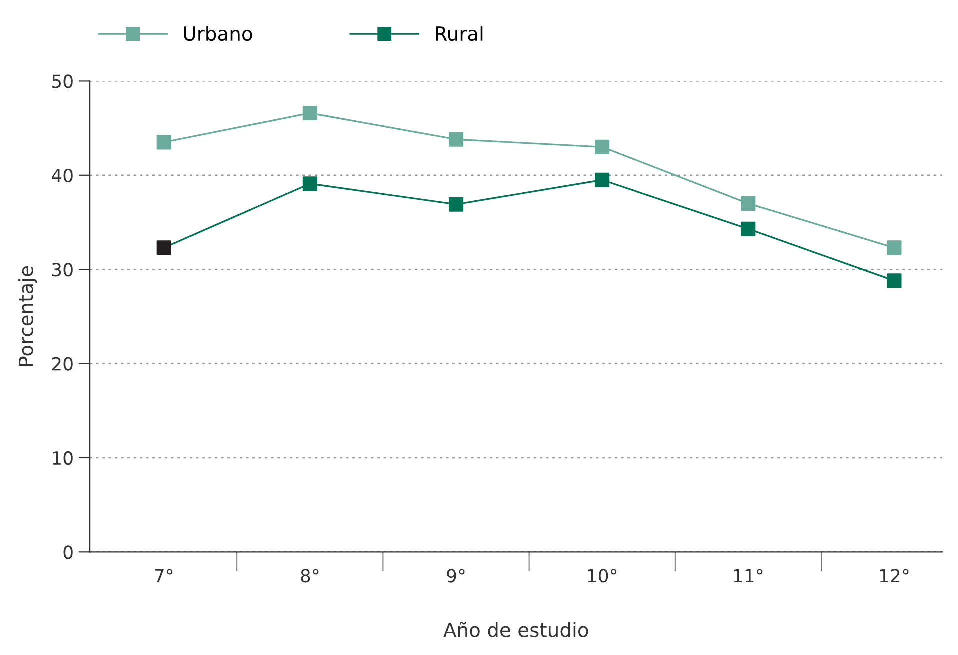  I want to click on x-tick-label: 12°, so click(894, 576).